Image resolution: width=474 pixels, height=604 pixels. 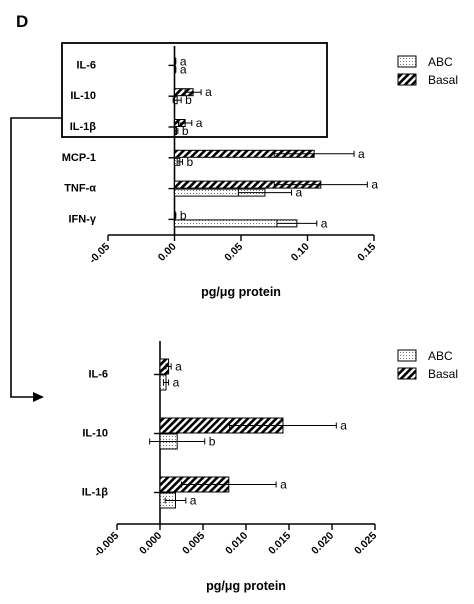 What do you see at coordinates (300, 252) in the screenshot?
I see `x-tick-label: 0.10` at bounding box center [300, 252].